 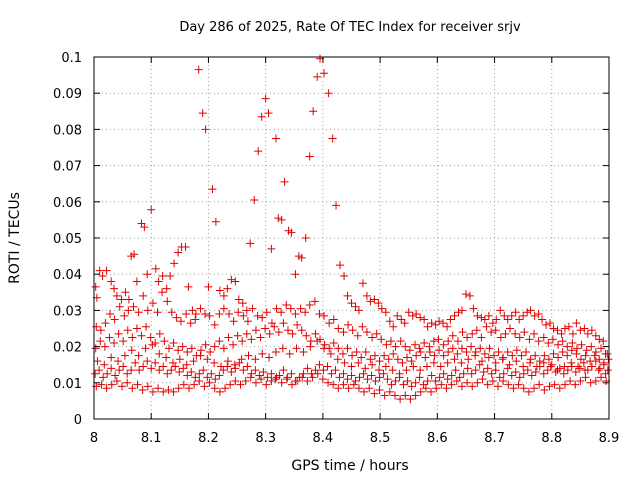 What do you see at coordinates (494, 438) in the screenshot?
I see `x-tick-label: 8.7` at bounding box center [494, 438].